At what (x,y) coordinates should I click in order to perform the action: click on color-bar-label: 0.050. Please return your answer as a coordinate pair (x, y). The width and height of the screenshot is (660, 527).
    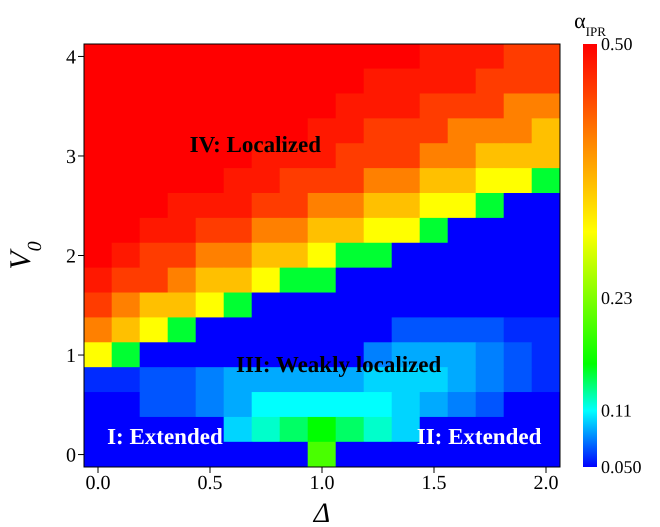
    Looking at the image, I should click on (621, 467).